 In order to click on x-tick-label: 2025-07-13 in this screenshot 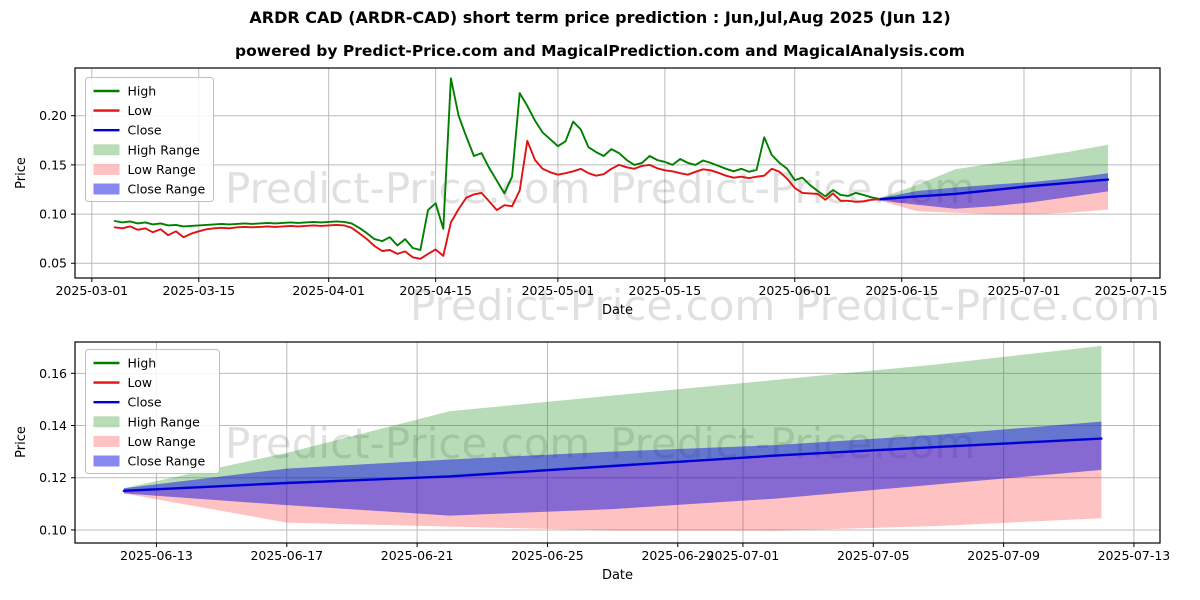, I will do `click(1134, 555)`.